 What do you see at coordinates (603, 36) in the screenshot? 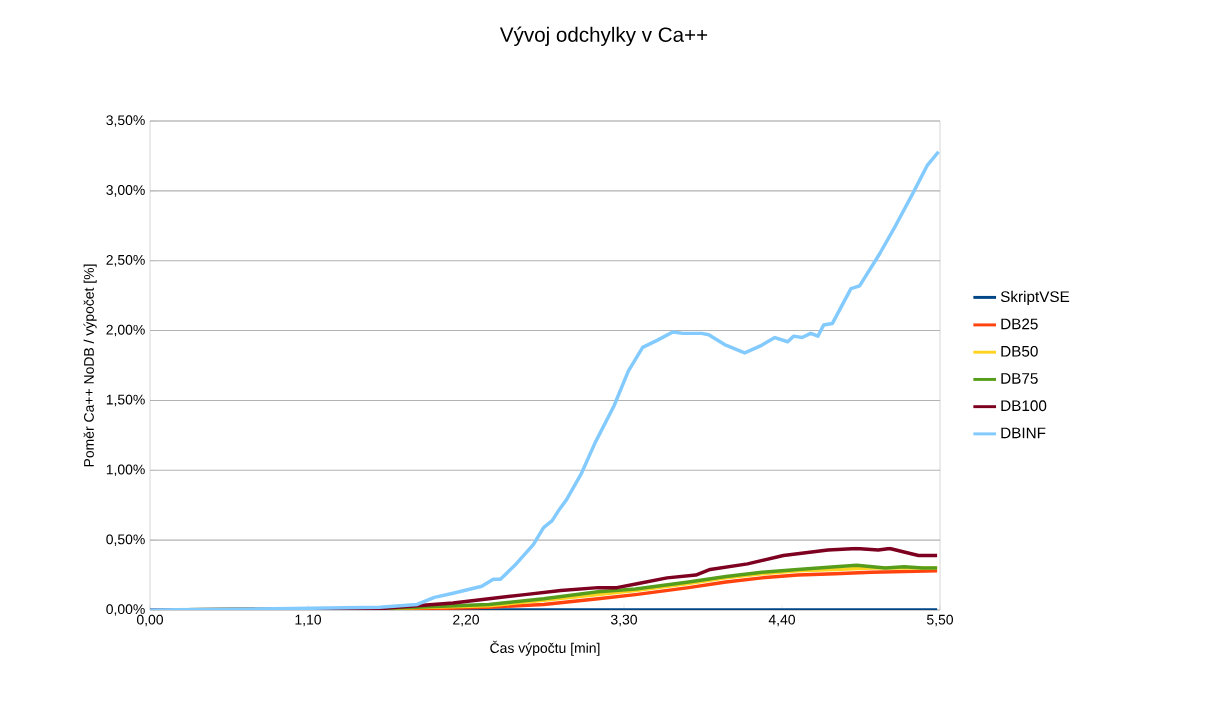
I see `chart-title: Vývoj odchylky v Ca++` at bounding box center [603, 36].